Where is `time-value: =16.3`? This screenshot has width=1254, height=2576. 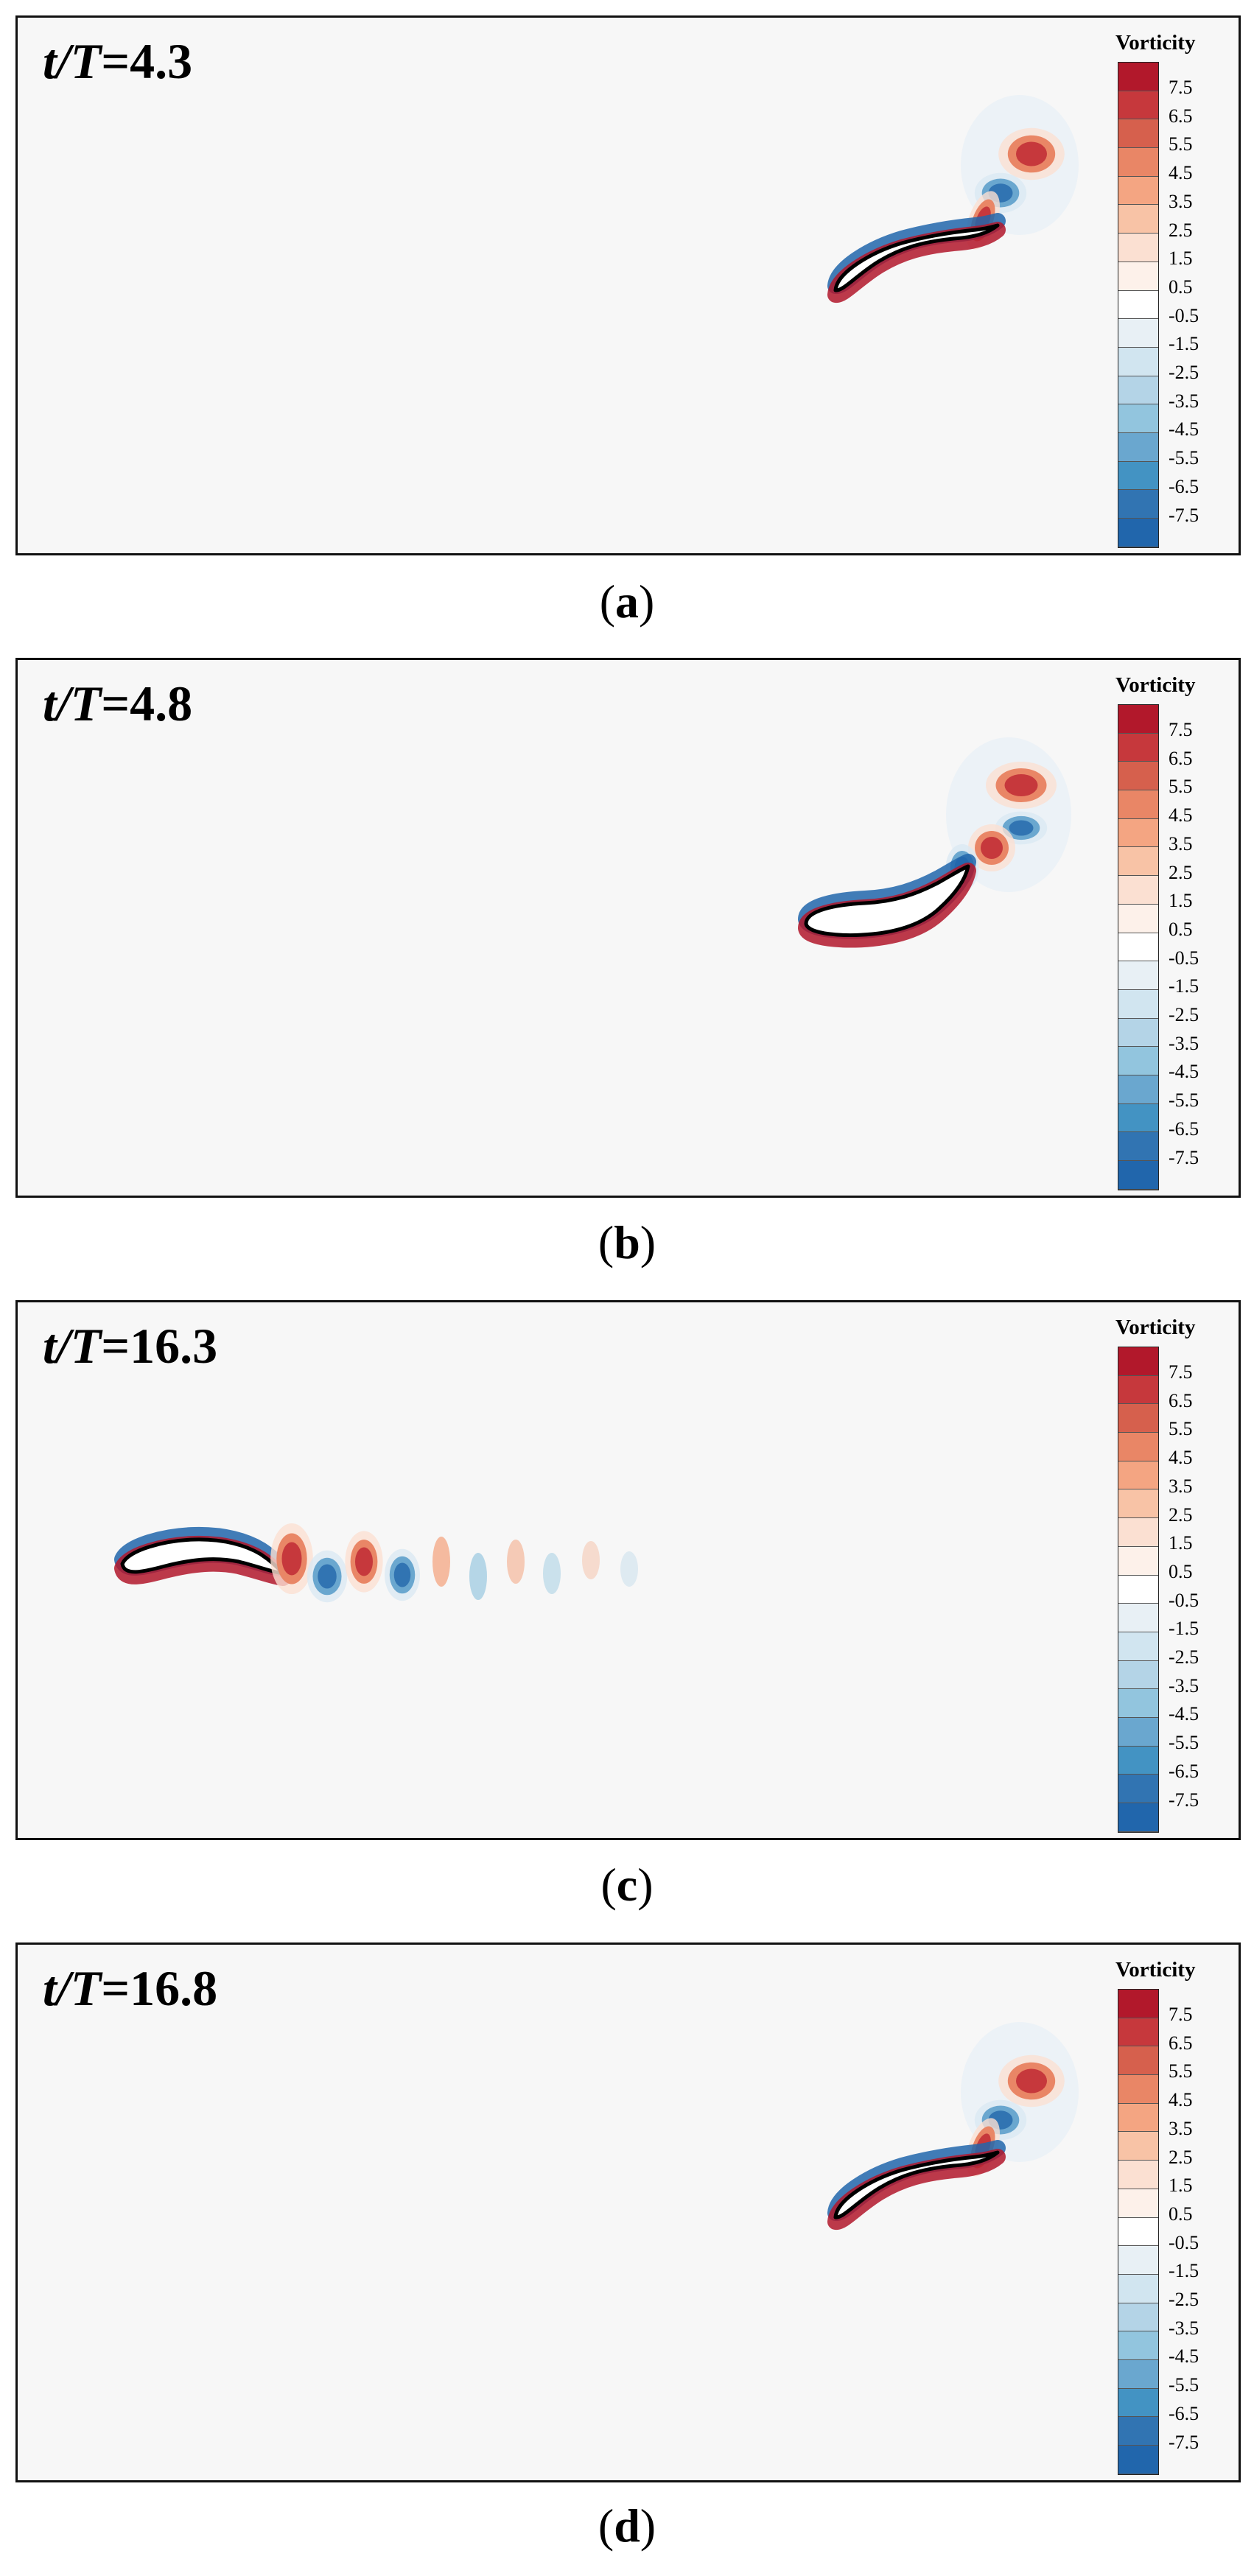 time-value: =16.3 is located at coordinates (159, 1346).